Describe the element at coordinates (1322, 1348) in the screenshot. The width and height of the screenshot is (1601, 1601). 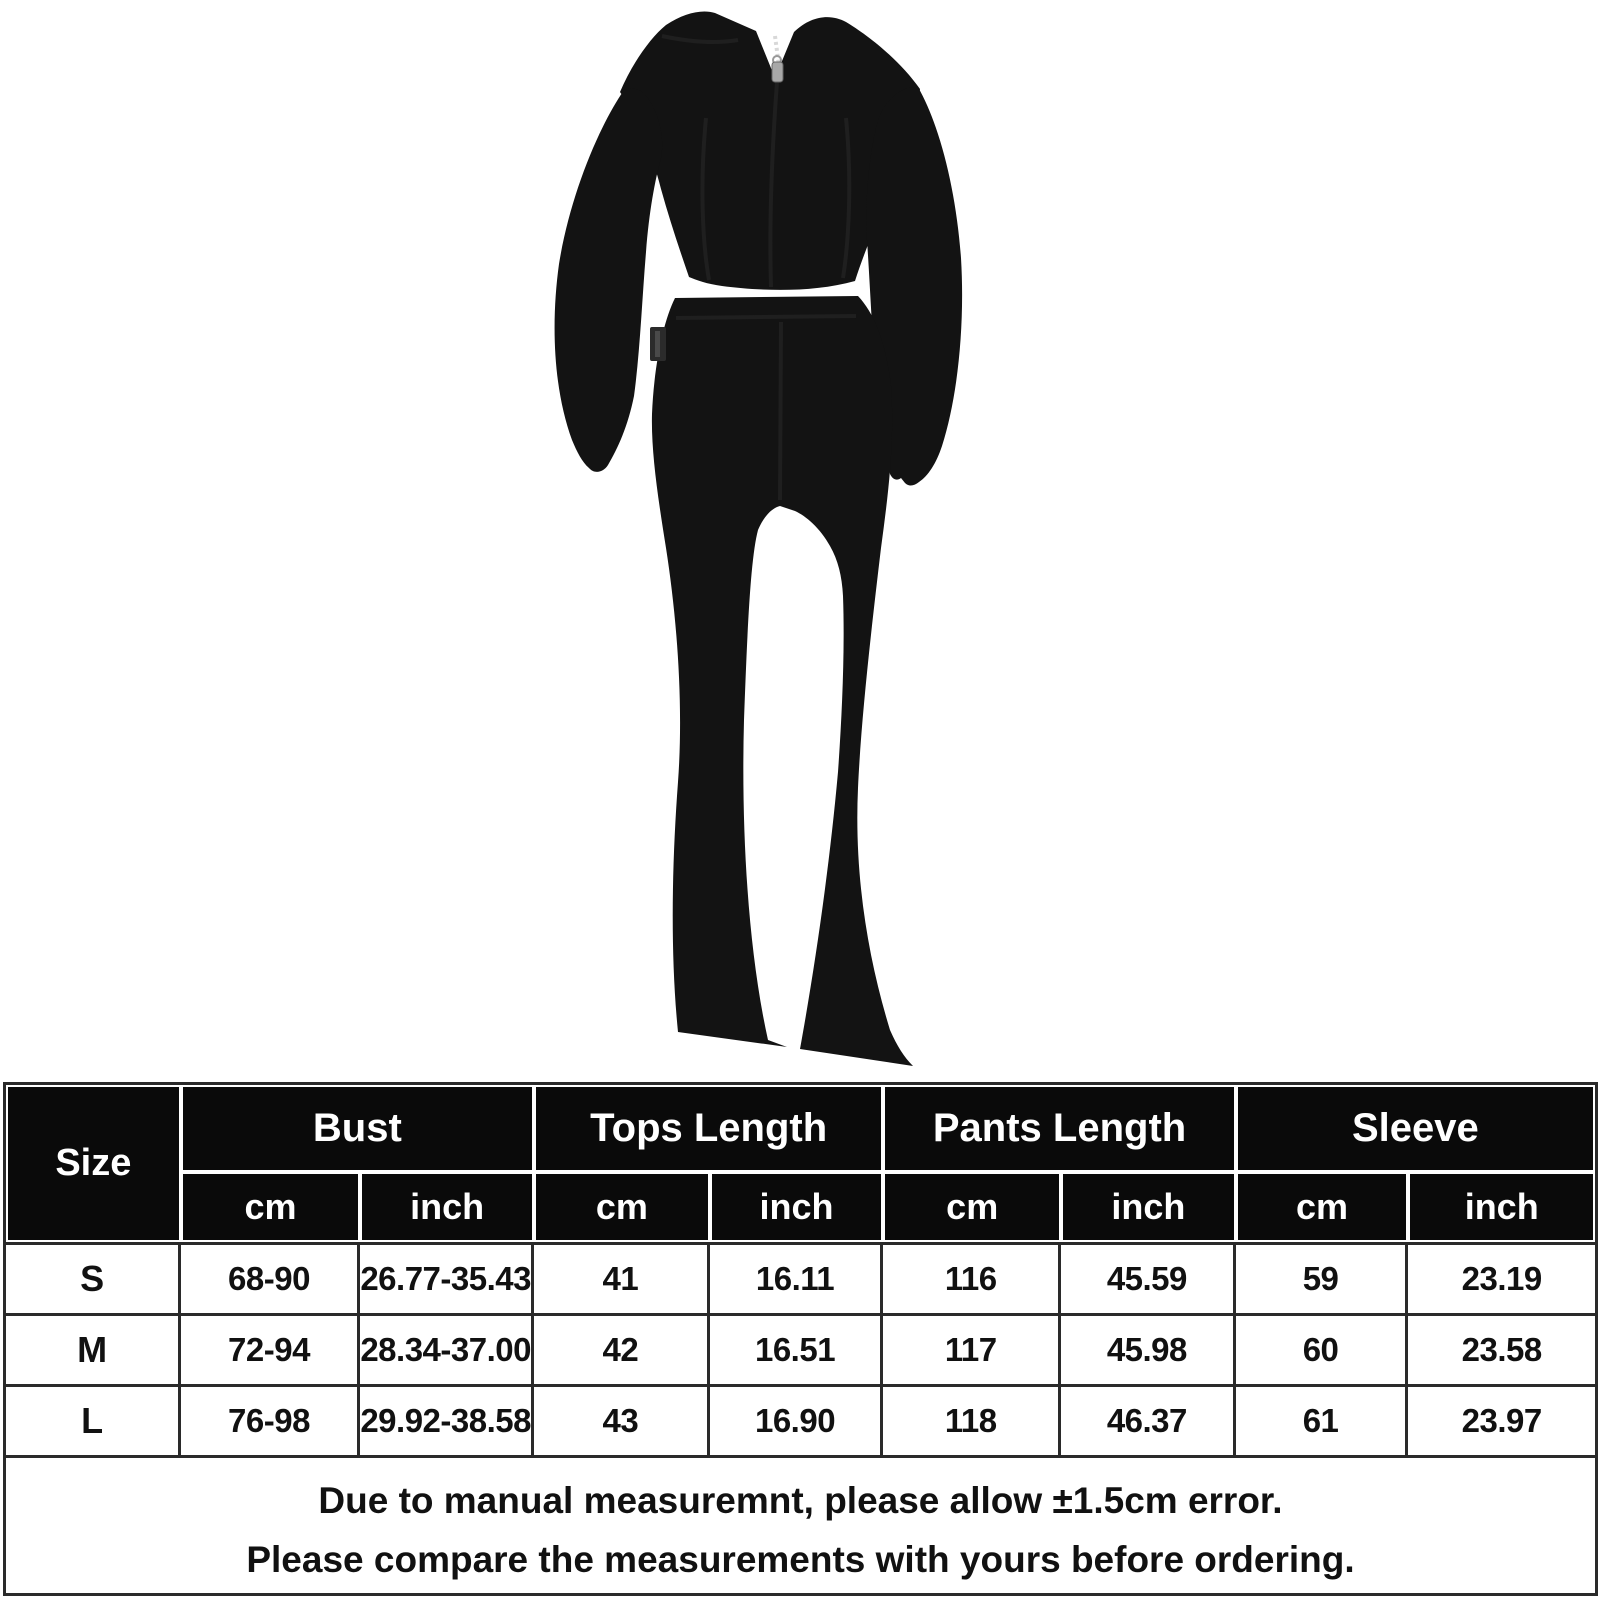
I see `row-m-sleeve-cm: 60` at that location.